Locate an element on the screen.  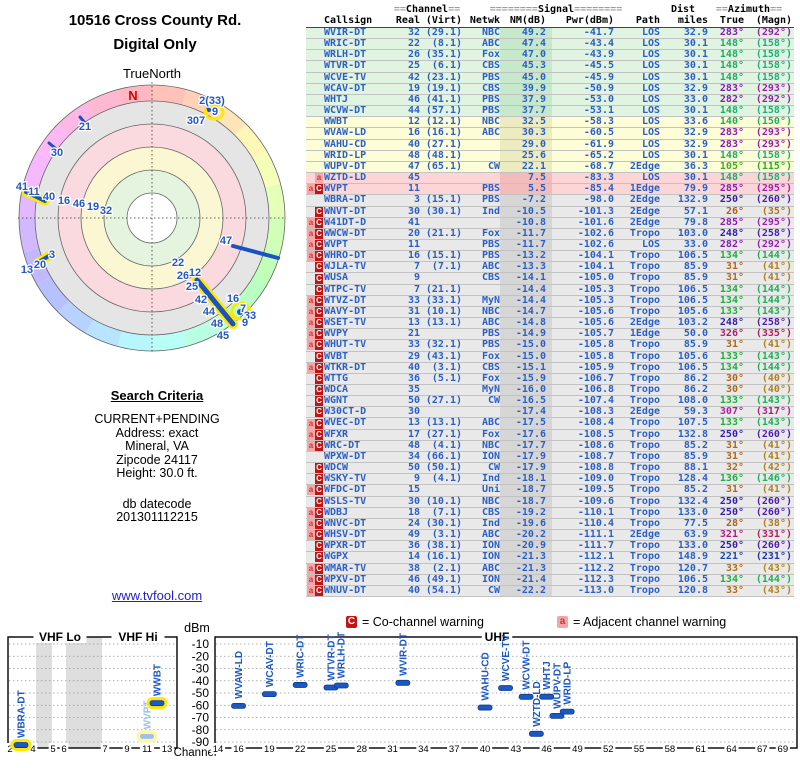
cell-network: CBS is located at coordinates (490, 512).